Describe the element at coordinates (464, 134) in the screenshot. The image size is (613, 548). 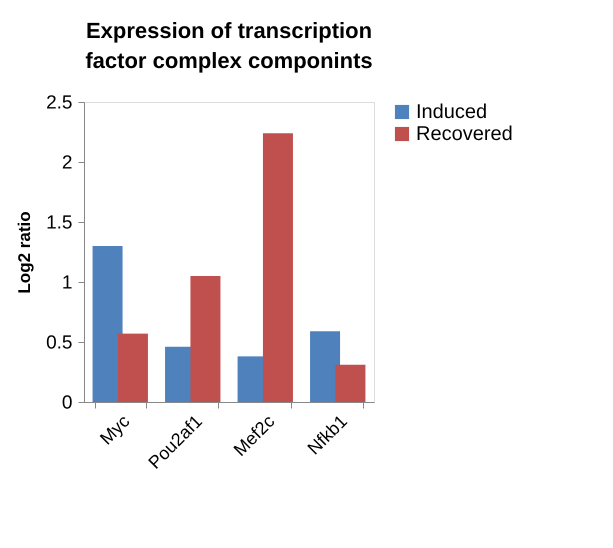
I see `legend-label: Recovered` at that location.